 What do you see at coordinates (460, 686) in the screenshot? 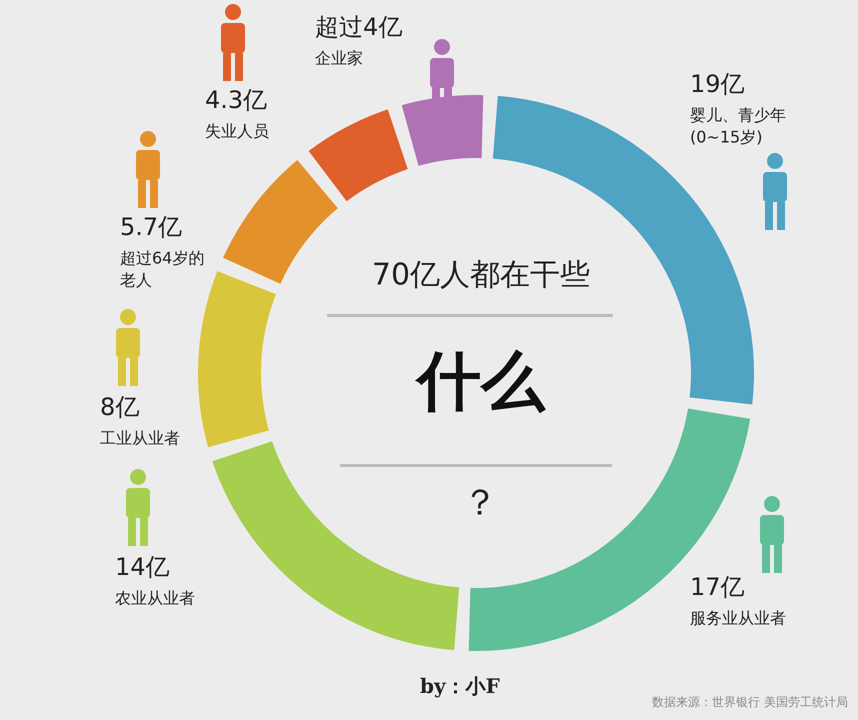
I see `text: by：小F` at bounding box center [460, 686].